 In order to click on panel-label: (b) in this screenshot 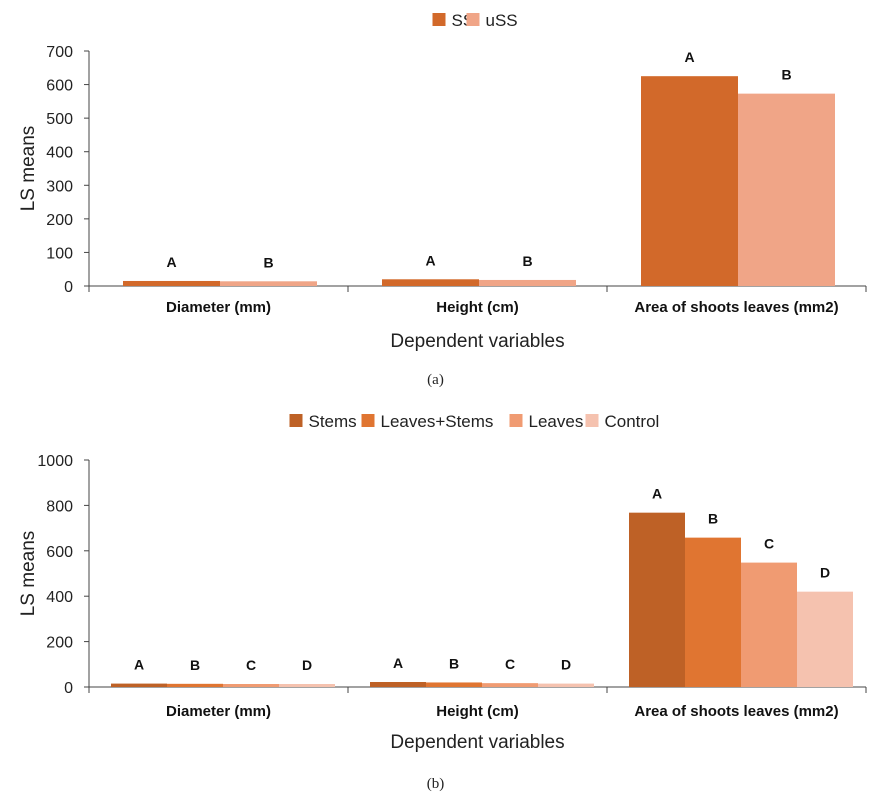, I will do `click(436, 784)`.